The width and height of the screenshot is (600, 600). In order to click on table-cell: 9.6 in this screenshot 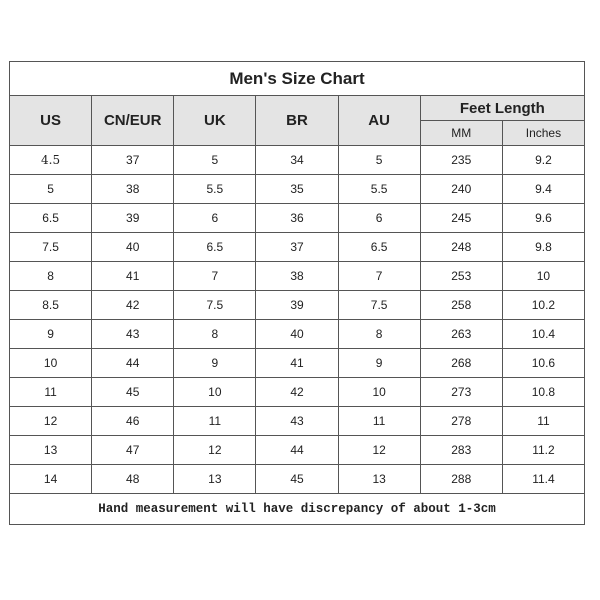, I will do `click(543, 218)`.